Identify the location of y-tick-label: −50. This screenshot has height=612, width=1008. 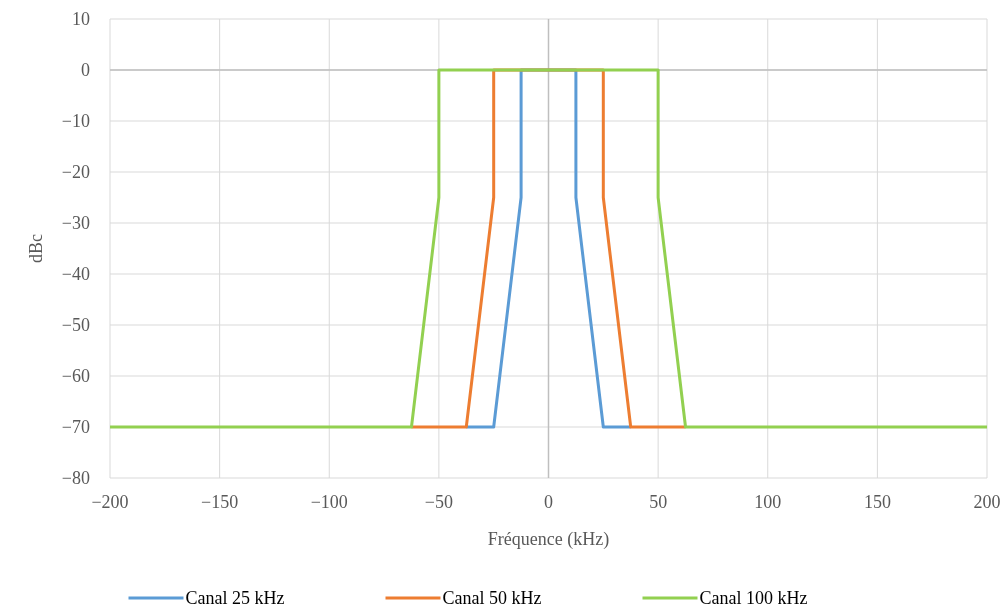
(75, 325).